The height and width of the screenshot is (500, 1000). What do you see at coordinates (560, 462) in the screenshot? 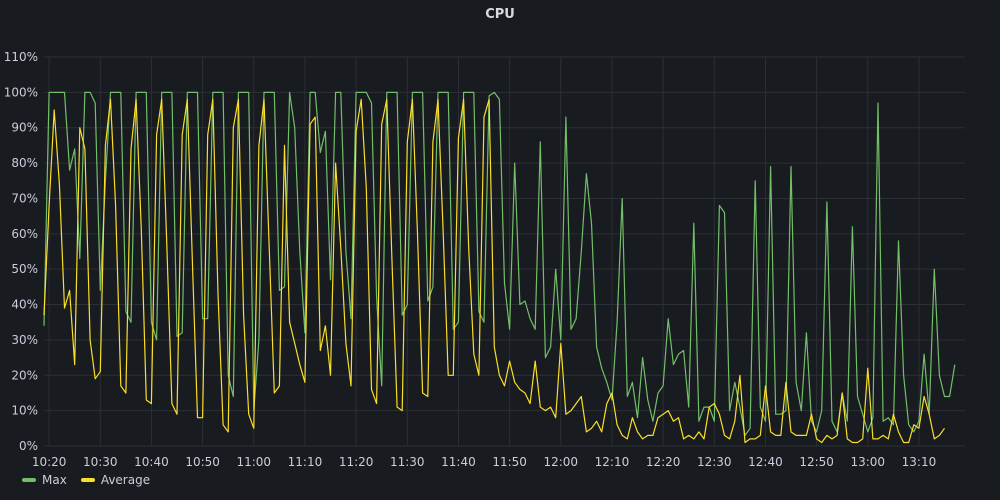
I see `x-tick-label: 12:00` at bounding box center [560, 462].